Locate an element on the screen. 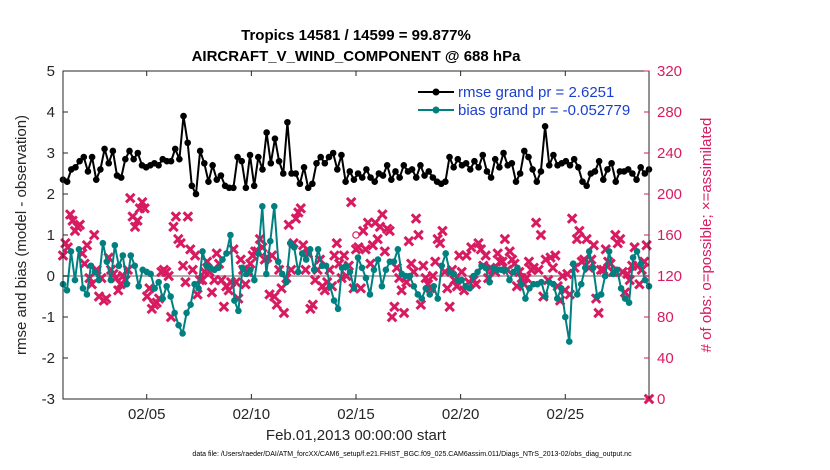 The width and height of the screenshot is (830, 470). obs-possible-marker is located at coordinates (356, 235).